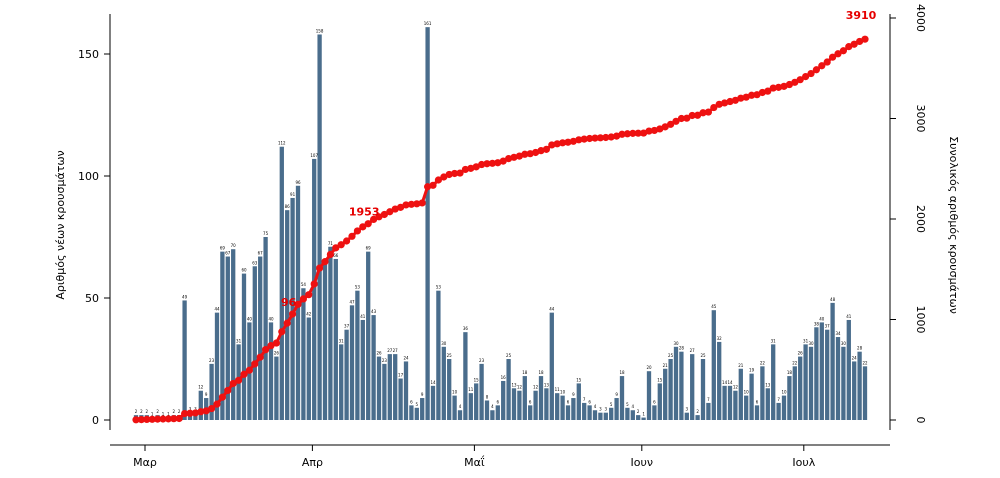 The image size is (1000, 478). I want to click on bar-value-label: 41, so click(849, 316).